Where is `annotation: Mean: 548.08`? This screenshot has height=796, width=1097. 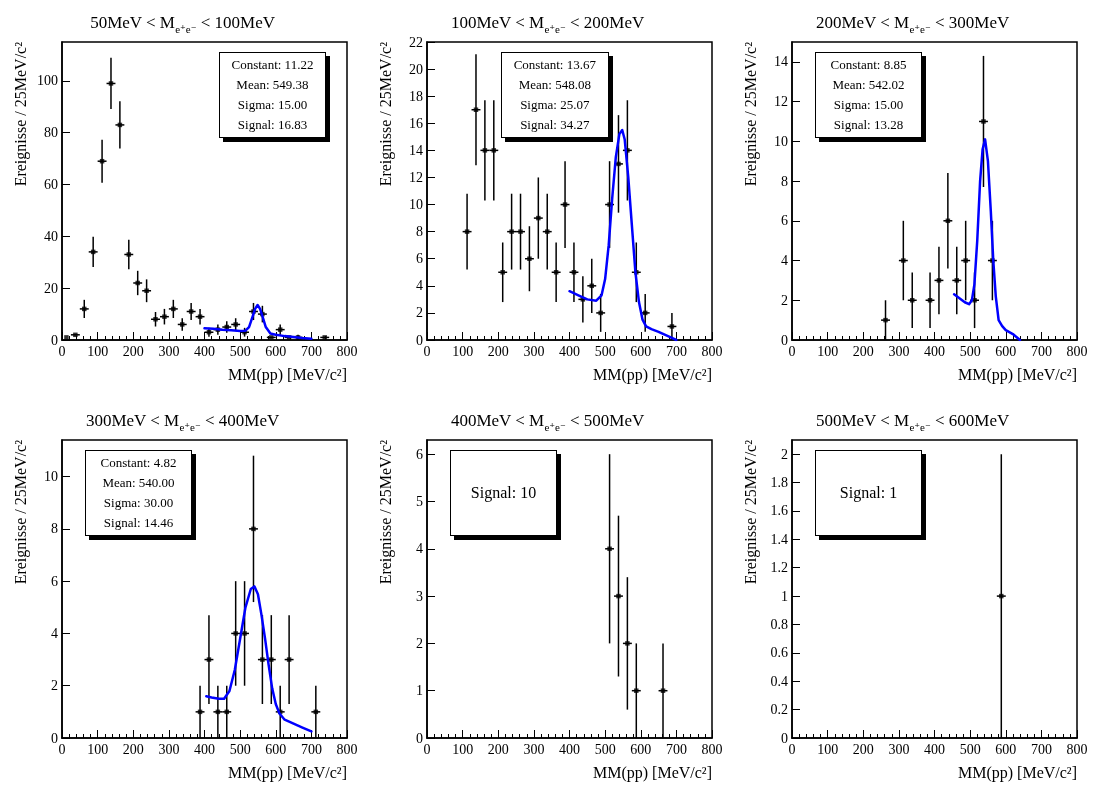
annotation: Mean: 548.08 is located at coordinates (554, 85).